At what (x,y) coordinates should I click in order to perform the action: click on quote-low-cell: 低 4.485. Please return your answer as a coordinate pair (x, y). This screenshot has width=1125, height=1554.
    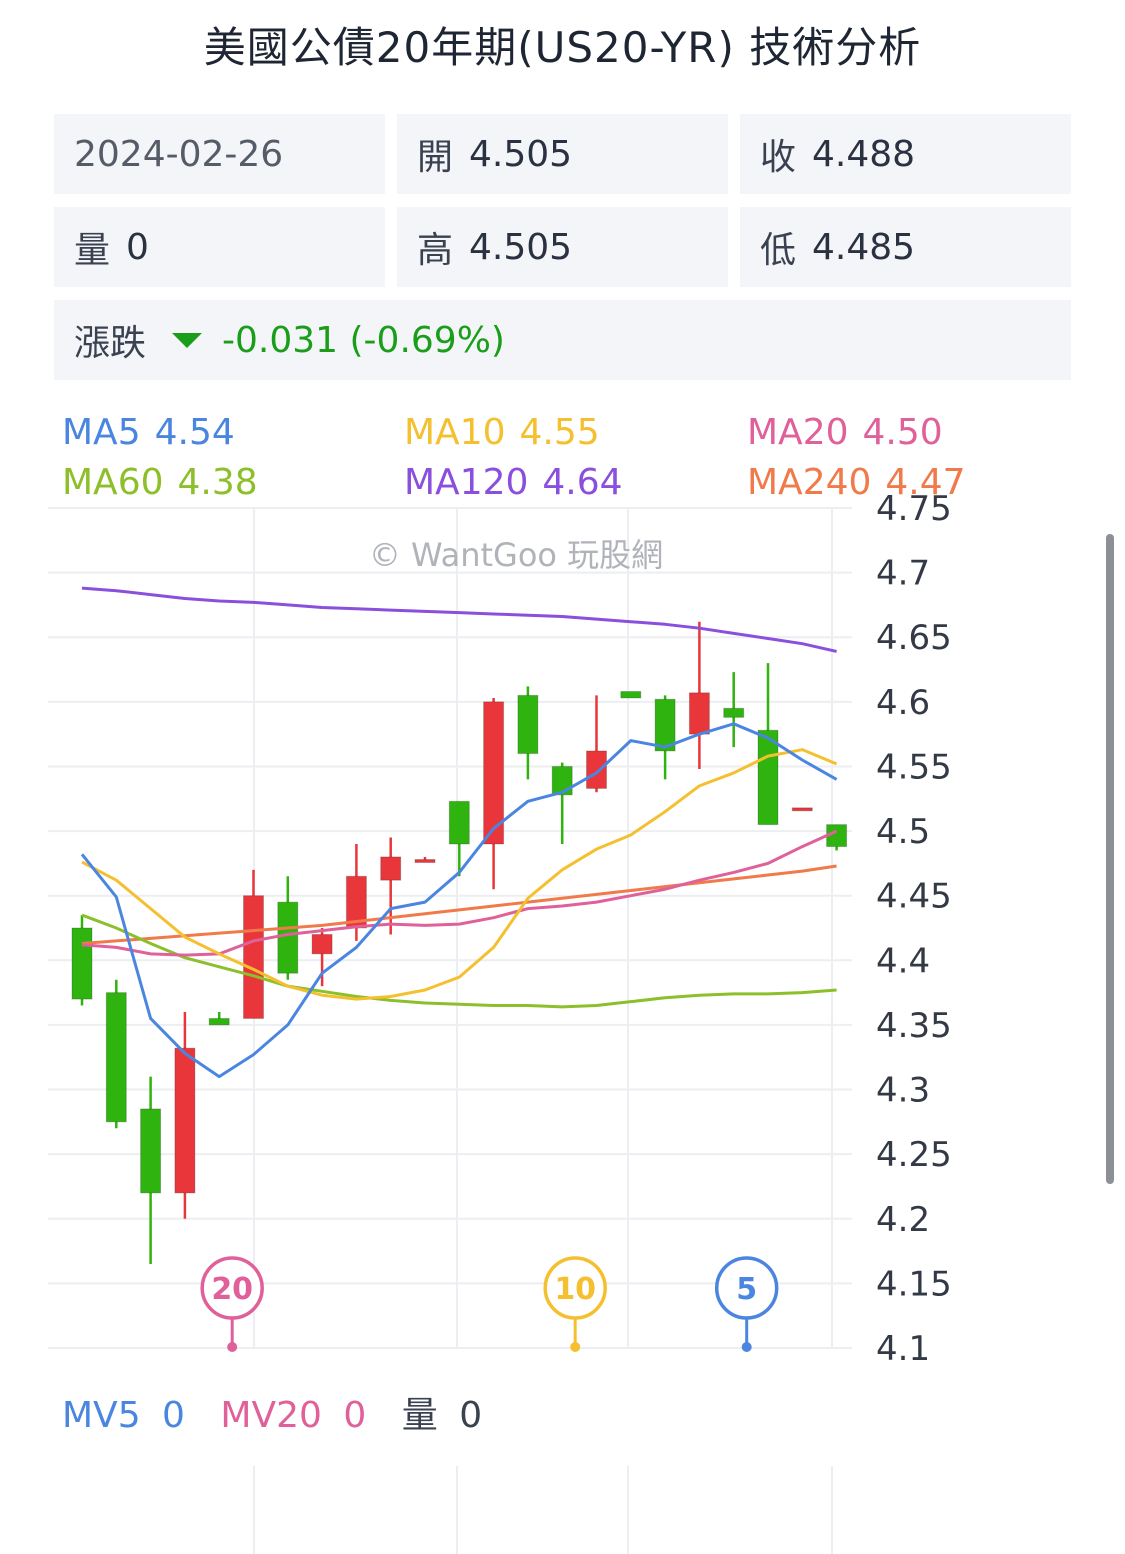
    Looking at the image, I should click on (905, 247).